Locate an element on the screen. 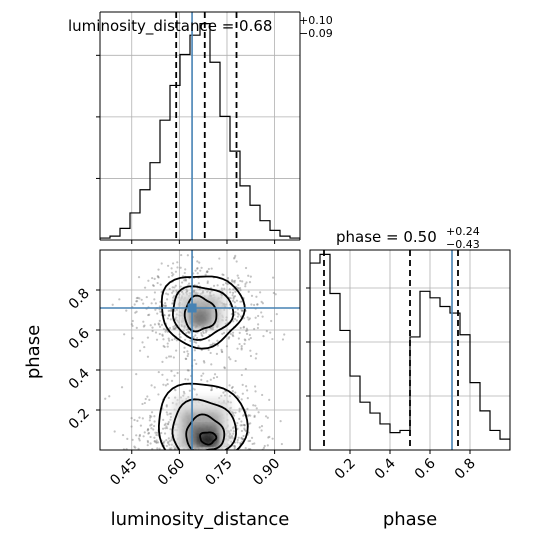 This screenshot has width=550, height=550. quantile-lines is located at coordinates (206, 126).